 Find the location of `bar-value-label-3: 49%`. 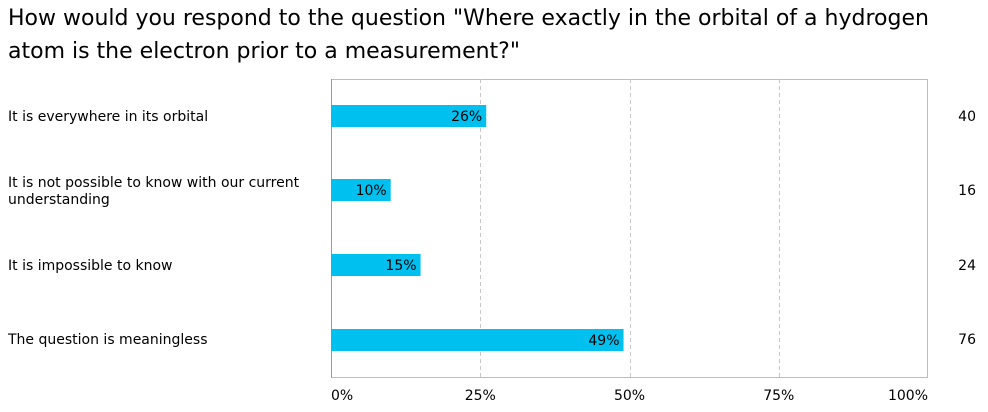

bar-value-label-3: 49% is located at coordinates (603, 341).